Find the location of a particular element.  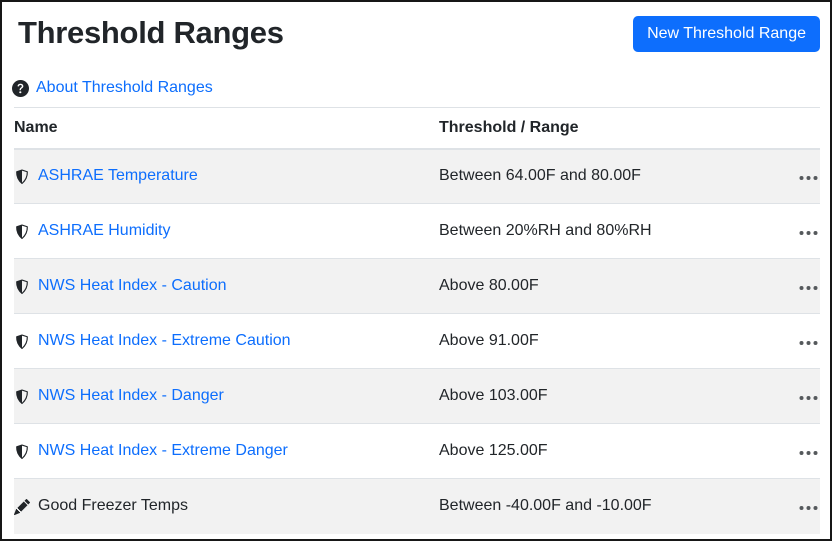

threshold-range-value: Above 103.00F is located at coordinates (601, 396).